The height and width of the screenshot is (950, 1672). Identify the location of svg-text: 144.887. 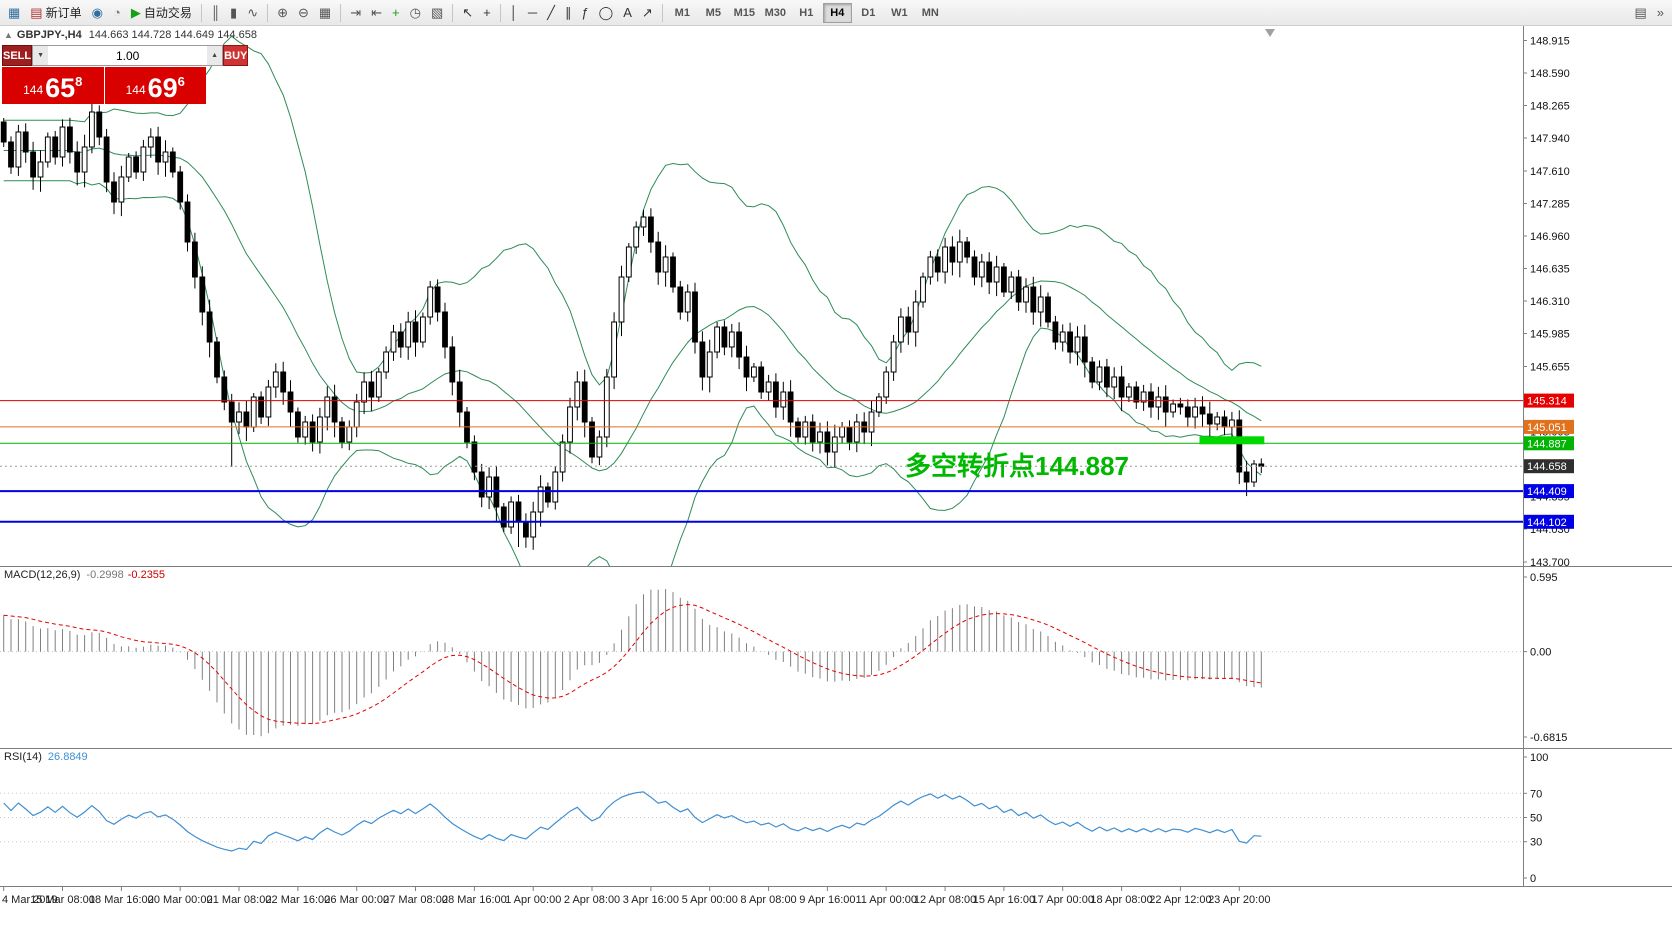
(1547, 444).